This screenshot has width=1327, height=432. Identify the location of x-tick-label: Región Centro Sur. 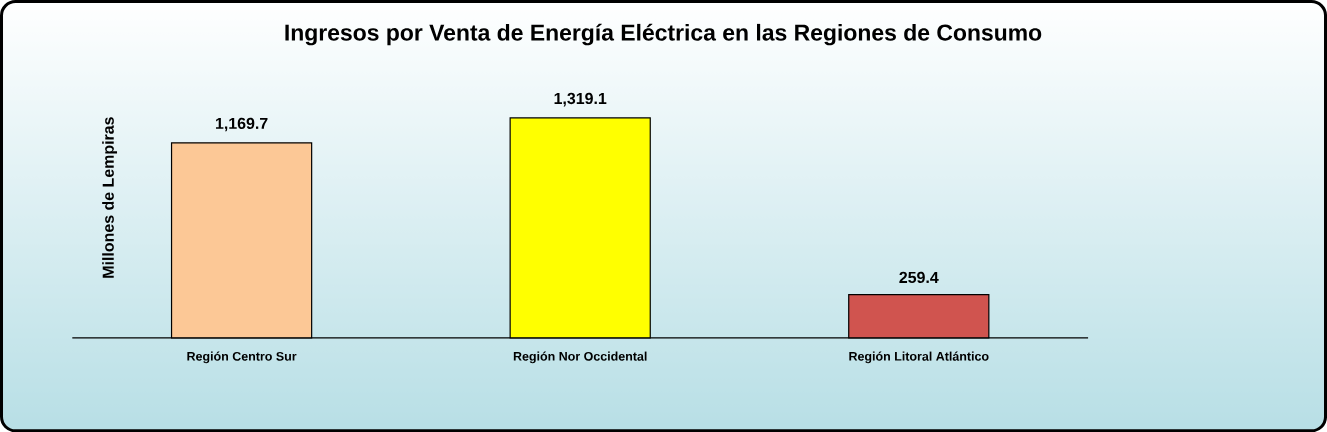
(242, 357).